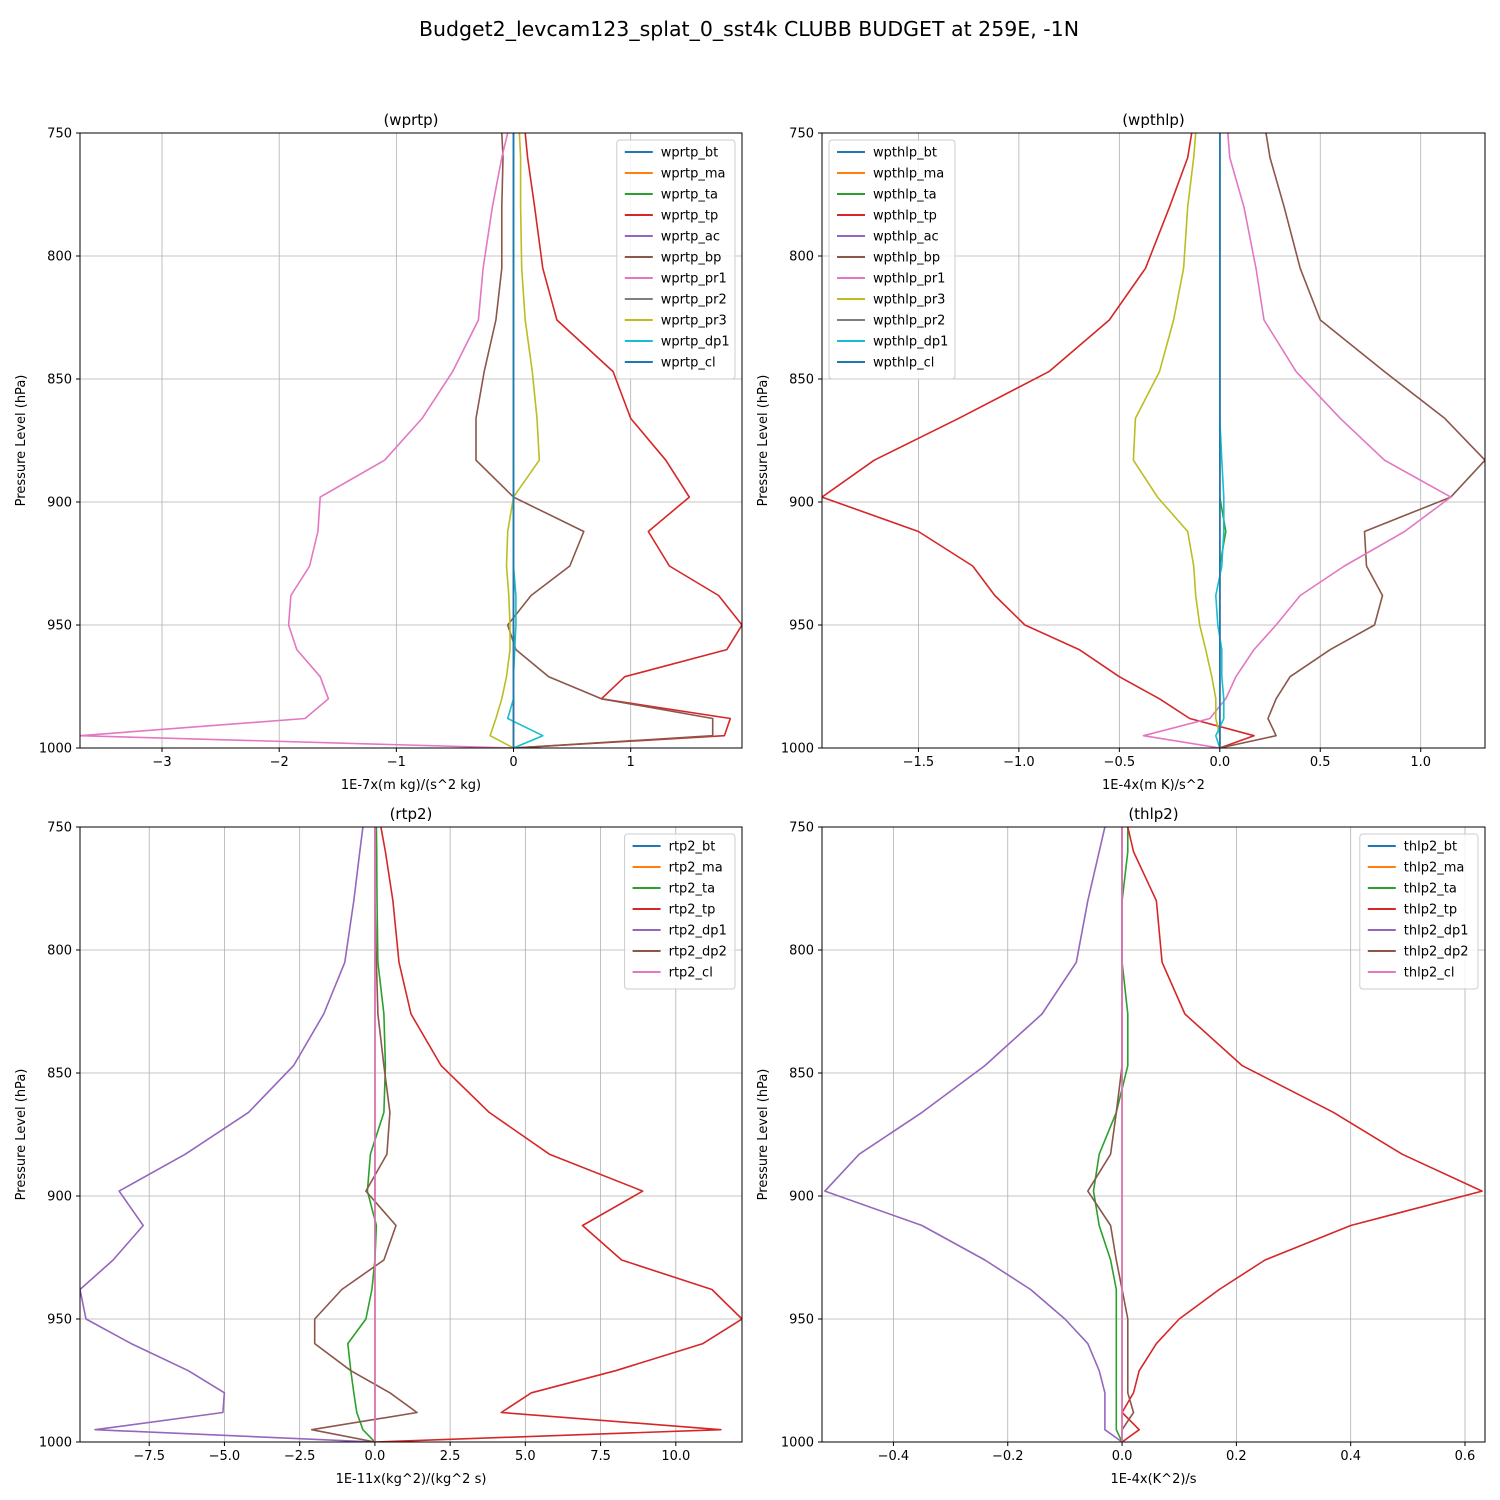 The width and height of the screenshot is (1500, 1500). Describe the element at coordinates (1434, 868) in the screenshot. I see `legend-label: thlp2_ma` at that location.